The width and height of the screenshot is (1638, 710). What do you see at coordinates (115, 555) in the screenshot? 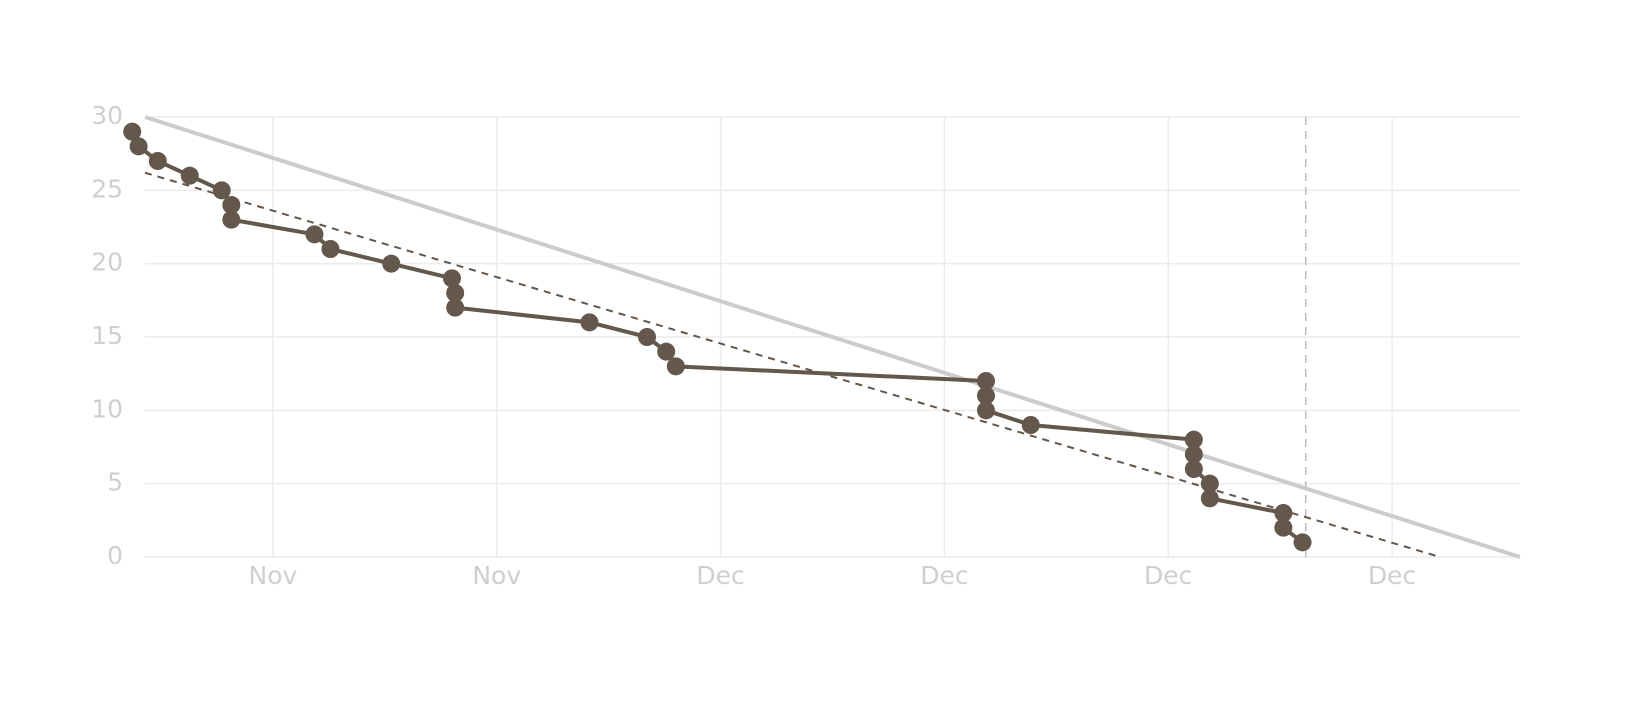
I see `y-tick-label: 0` at bounding box center [115, 555].